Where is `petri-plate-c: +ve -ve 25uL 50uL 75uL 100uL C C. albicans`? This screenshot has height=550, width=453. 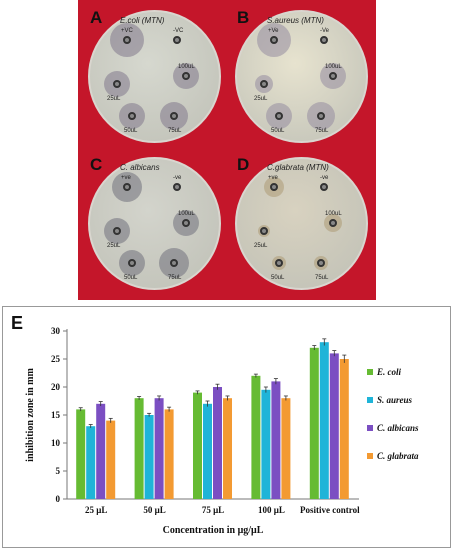 petri-plate-c: +ve -ve 25uL 50uL 75uL 100uL C C. albicans is located at coordinates (154, 223).